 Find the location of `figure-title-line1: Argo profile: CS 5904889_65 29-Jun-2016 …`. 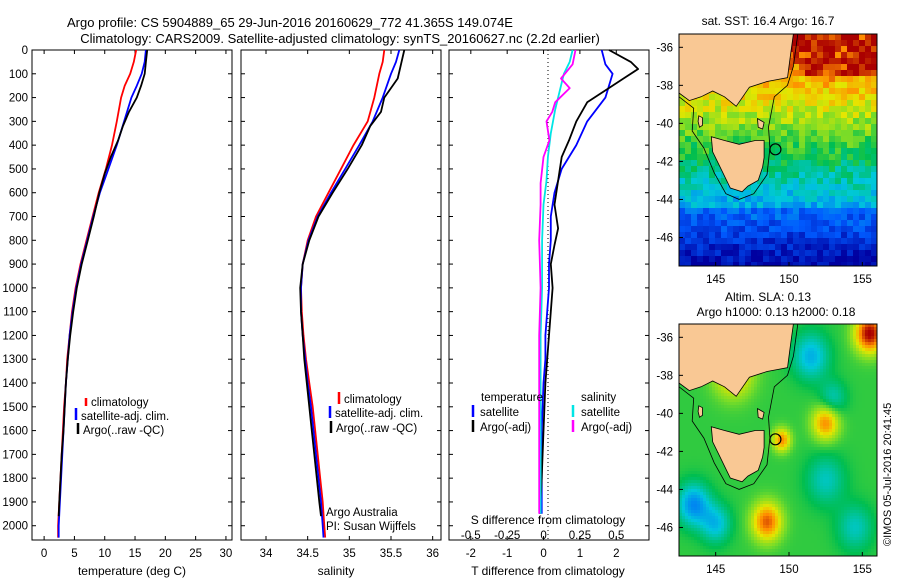

figure-title-line1: Argo profile: CS 5904889_65 29-Jun-2016 … is located at coordinates (290, 22).